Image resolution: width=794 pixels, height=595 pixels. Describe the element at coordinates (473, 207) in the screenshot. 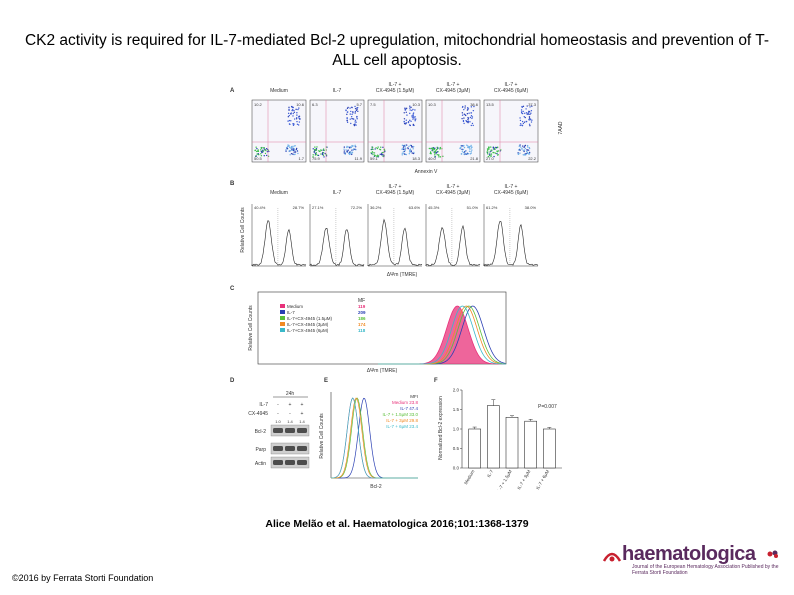

I see `percent-label: 51.0%` at that location.